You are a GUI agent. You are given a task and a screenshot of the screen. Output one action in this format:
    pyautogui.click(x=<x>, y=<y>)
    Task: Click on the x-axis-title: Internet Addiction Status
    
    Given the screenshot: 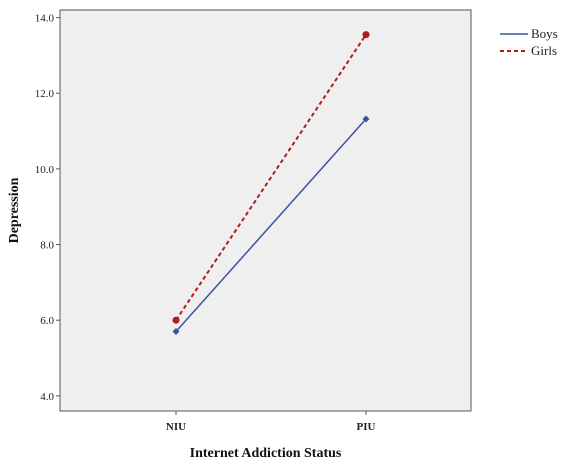 What is the action you would take?
    pyautogui.click(x=266, y=453)
    